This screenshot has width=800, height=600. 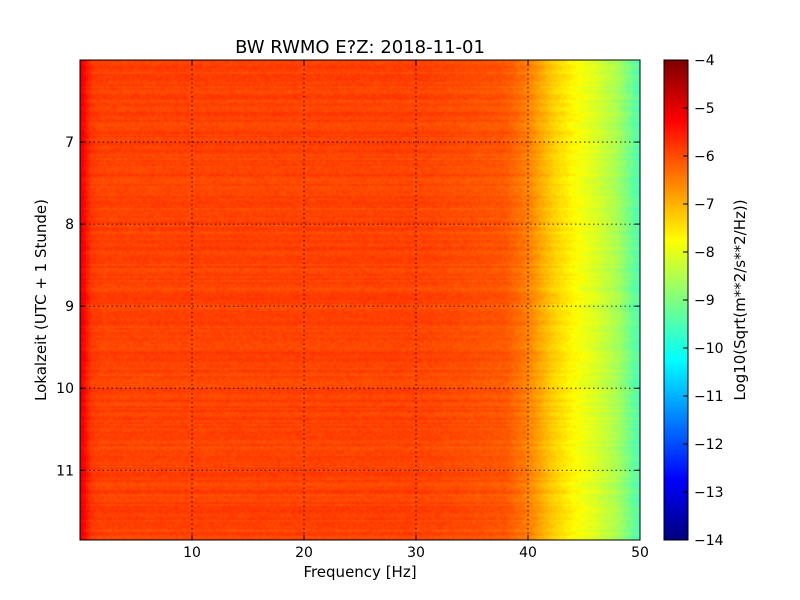 I want to click on x-tick-label: 20, so click(x=304, y=553).